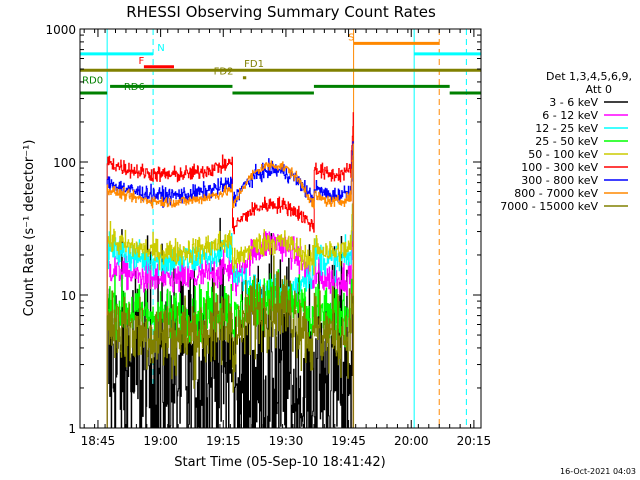 Image resolution: width=640 pixels, height=480 pixels. Describe the element at coordinates (72, 429) in the screenshot. I see `y-tick-label: 1` at that location.